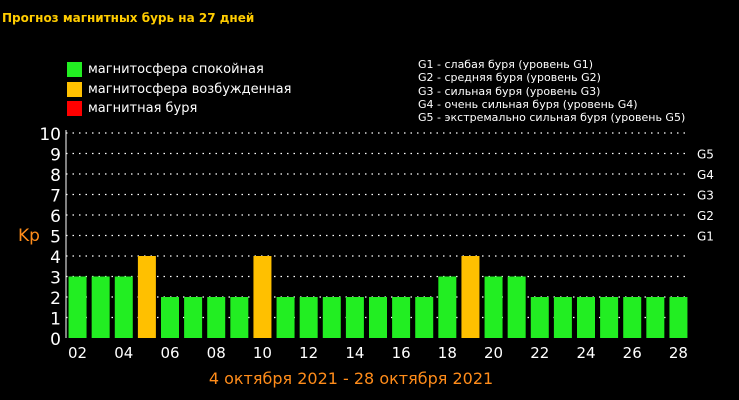 The height and width of the screenshot is (400, 739). Describe the element at coordinates (77, 353) in the screenshot. I see `x-tick-label: 02` at that location.